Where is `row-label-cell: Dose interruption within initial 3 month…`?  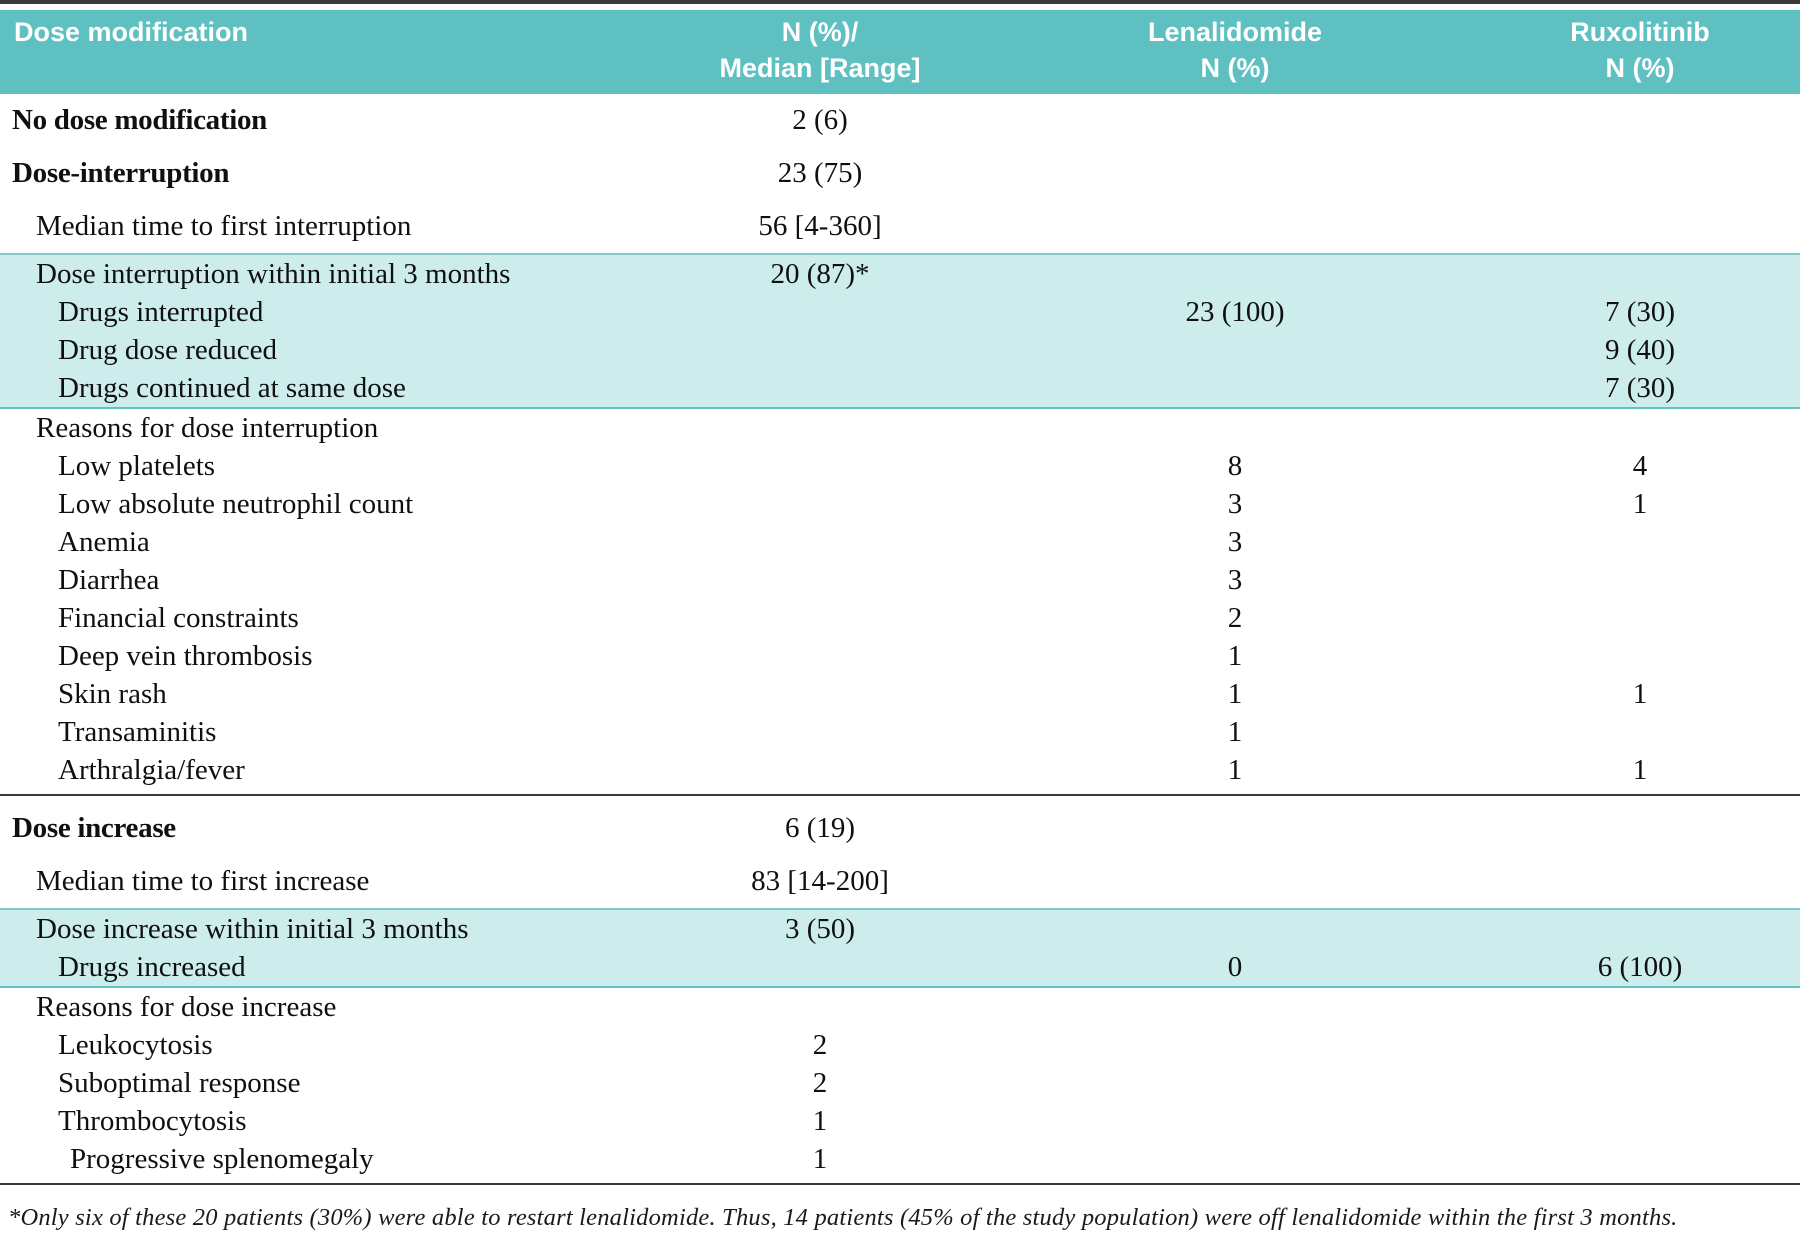
row-label-cell: Dose interruption within initial 3 month… is located at coordinates (325, 273).